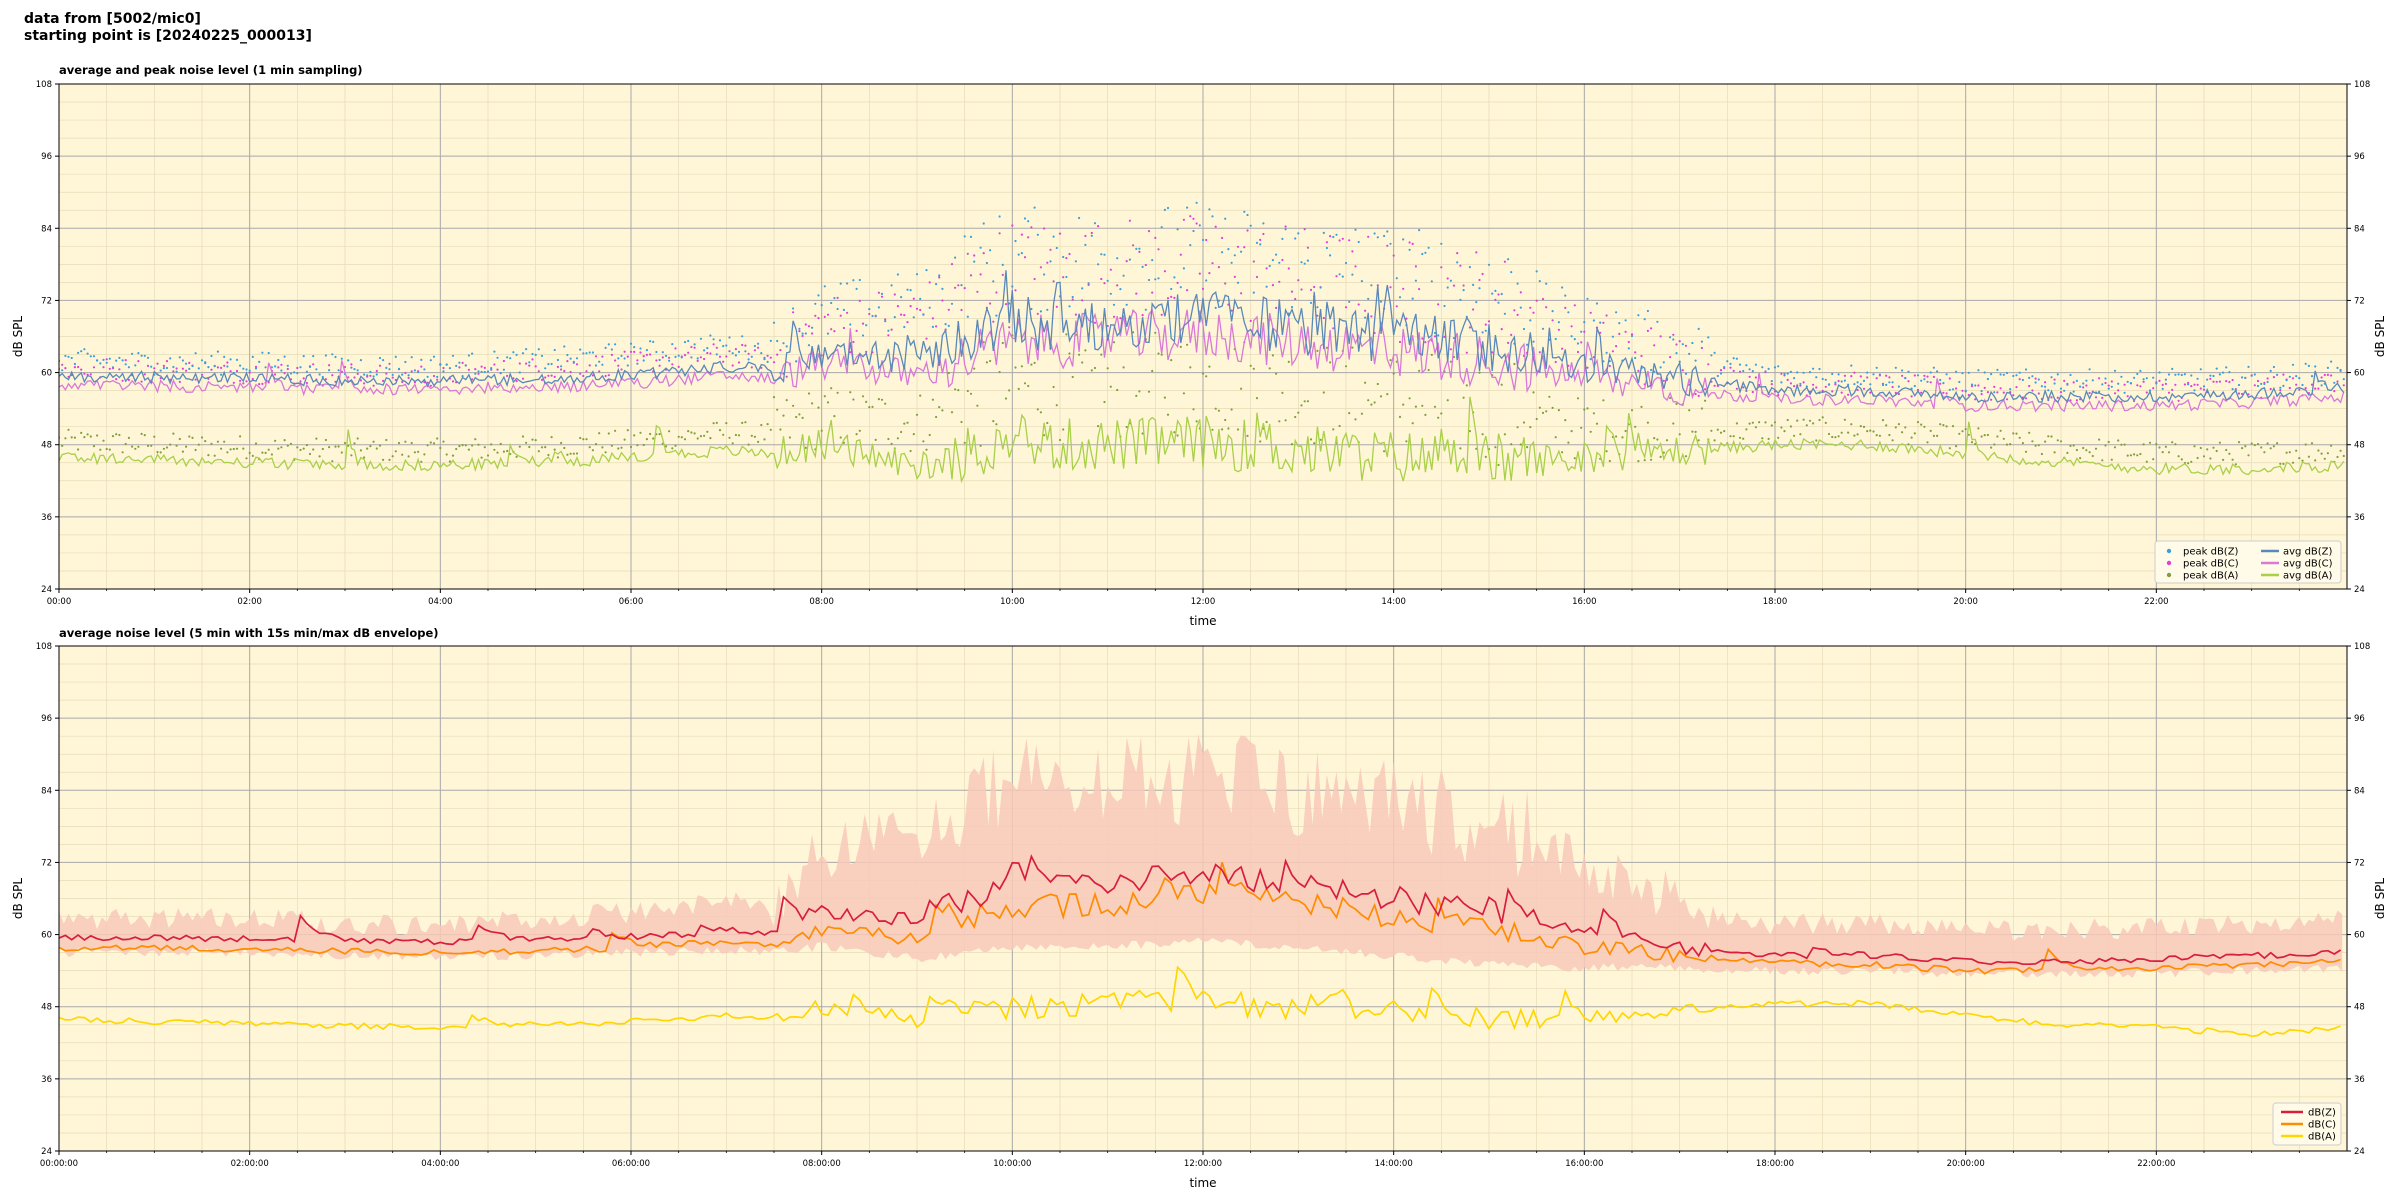 The image size is (2400, 1200). Describe the element at coordinates (2169, 551) in the screenshot. I see `legend-marker` at that location.